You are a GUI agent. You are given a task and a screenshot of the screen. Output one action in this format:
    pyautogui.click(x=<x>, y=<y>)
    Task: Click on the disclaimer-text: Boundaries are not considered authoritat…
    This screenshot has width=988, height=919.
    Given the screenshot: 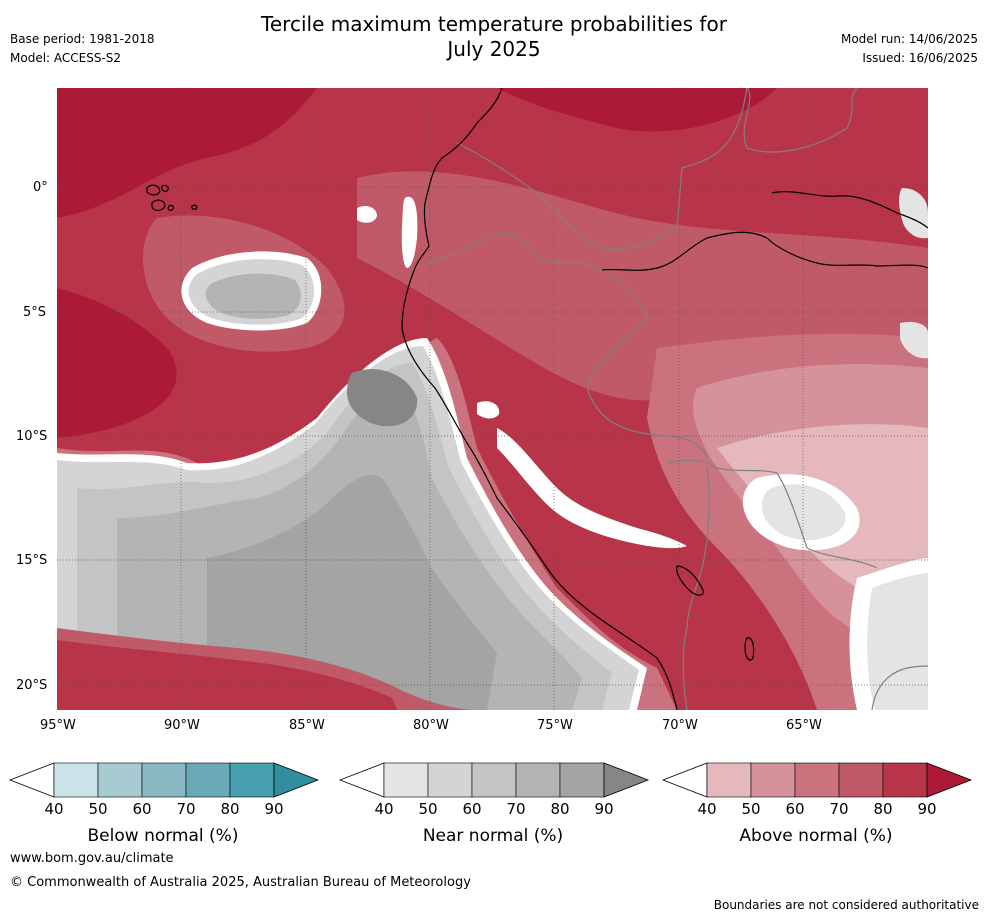 What is the action you would take?
    pyautogui.click(x=846, y=905)
    